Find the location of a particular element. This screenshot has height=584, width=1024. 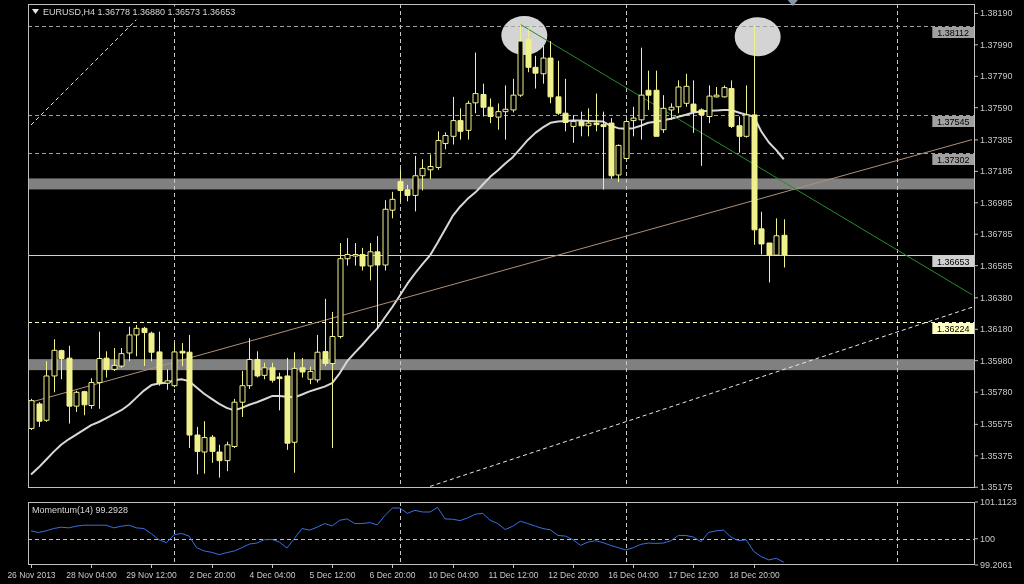

ref-line-label: 1.36224 is located at coordinates (953, 328).